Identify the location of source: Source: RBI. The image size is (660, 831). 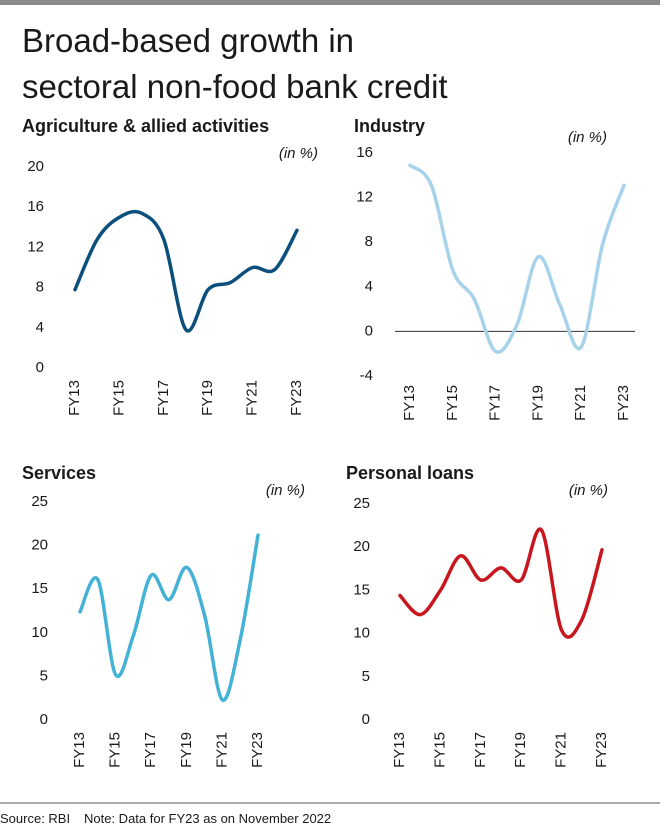
(35, 818).